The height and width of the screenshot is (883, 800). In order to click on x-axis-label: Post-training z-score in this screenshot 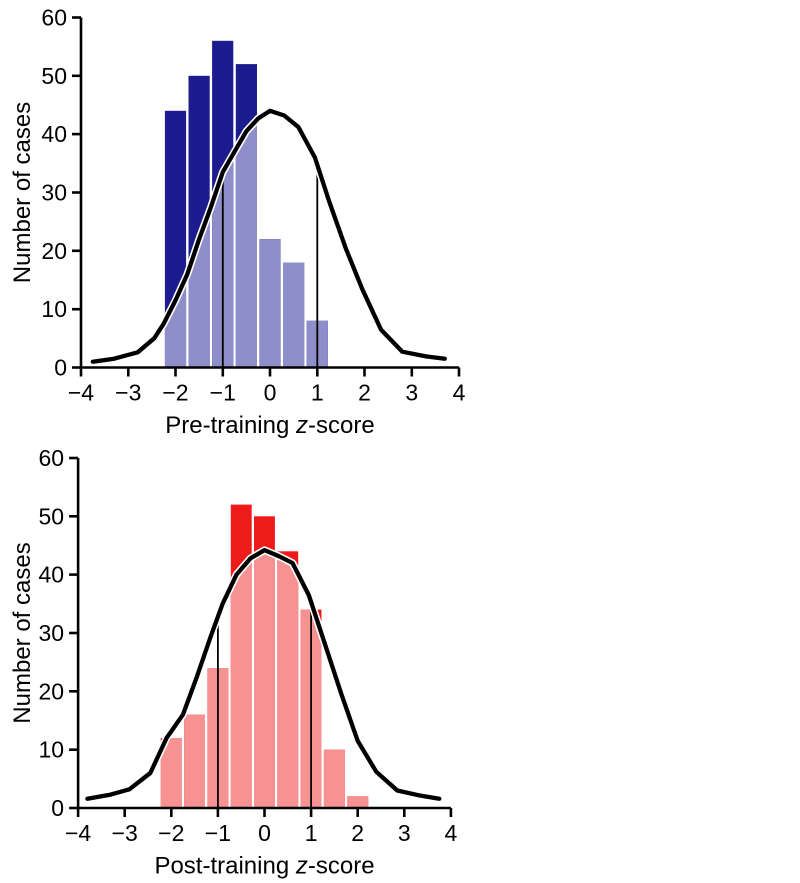, I will do `click(264, 866)`.